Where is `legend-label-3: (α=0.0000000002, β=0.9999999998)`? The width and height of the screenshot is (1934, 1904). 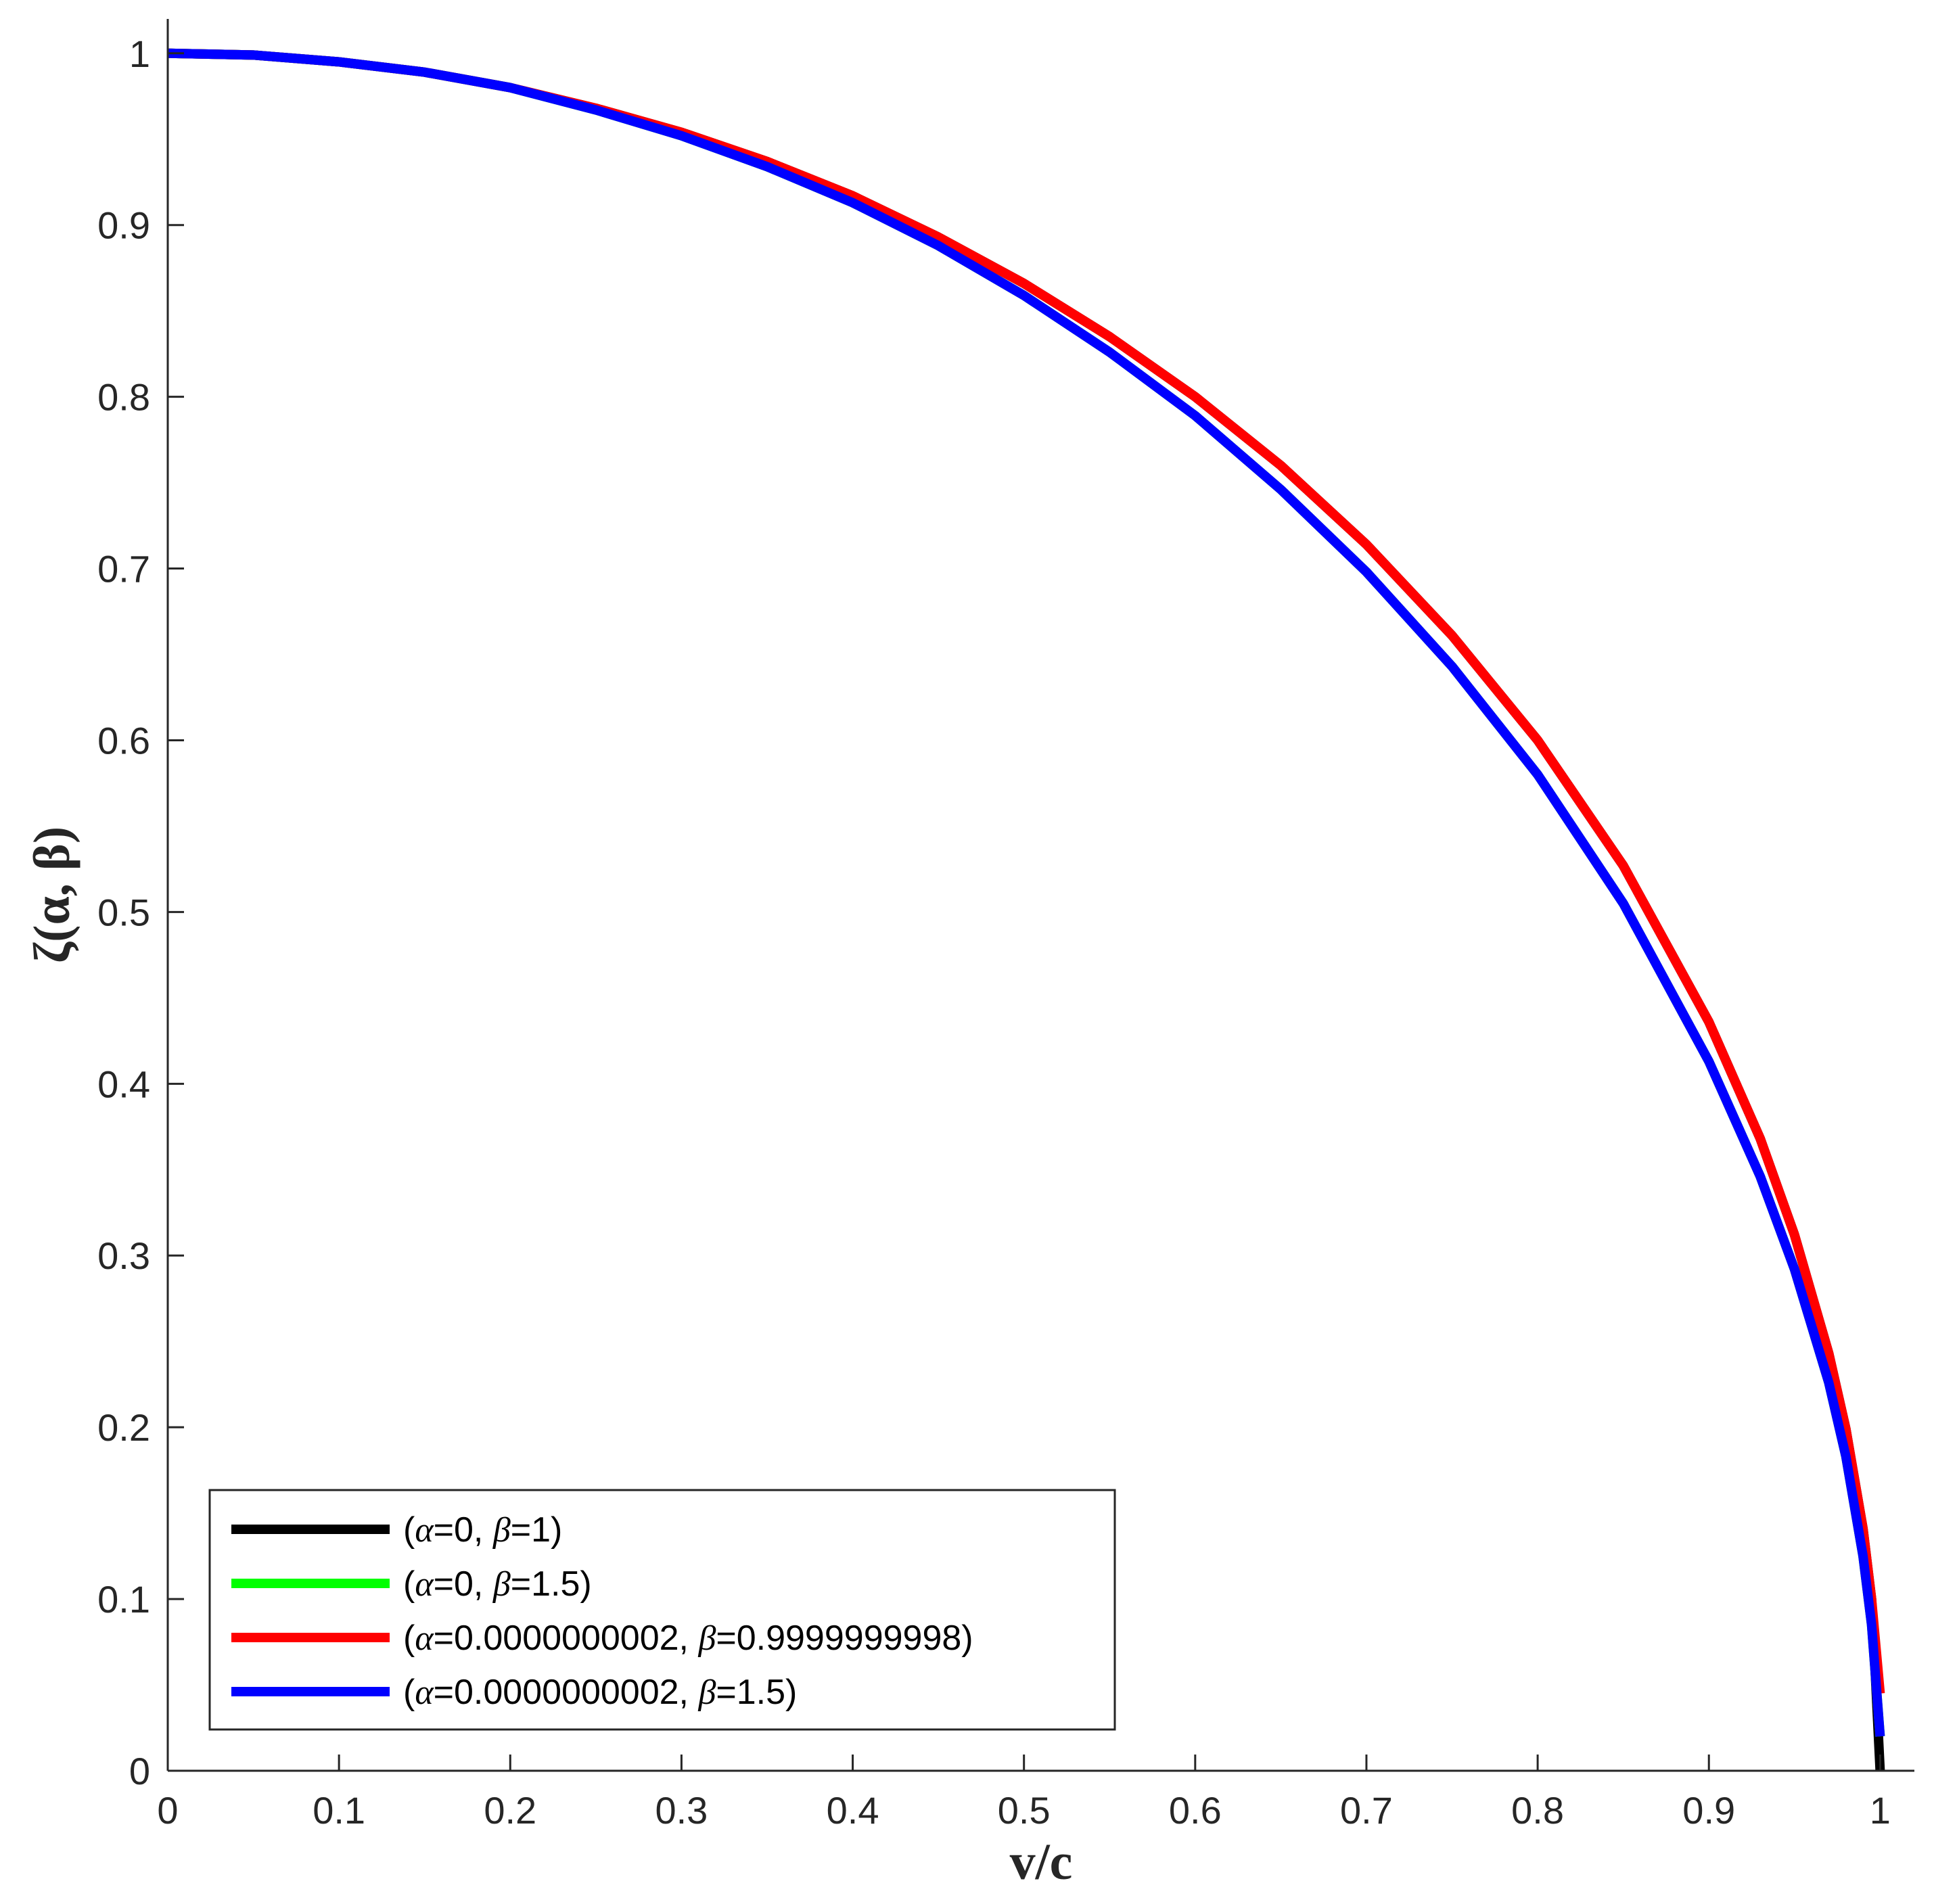 legend-label-3: (α=0.0000000002, β=0.9999999998) is located at coordinates (688, 1639).